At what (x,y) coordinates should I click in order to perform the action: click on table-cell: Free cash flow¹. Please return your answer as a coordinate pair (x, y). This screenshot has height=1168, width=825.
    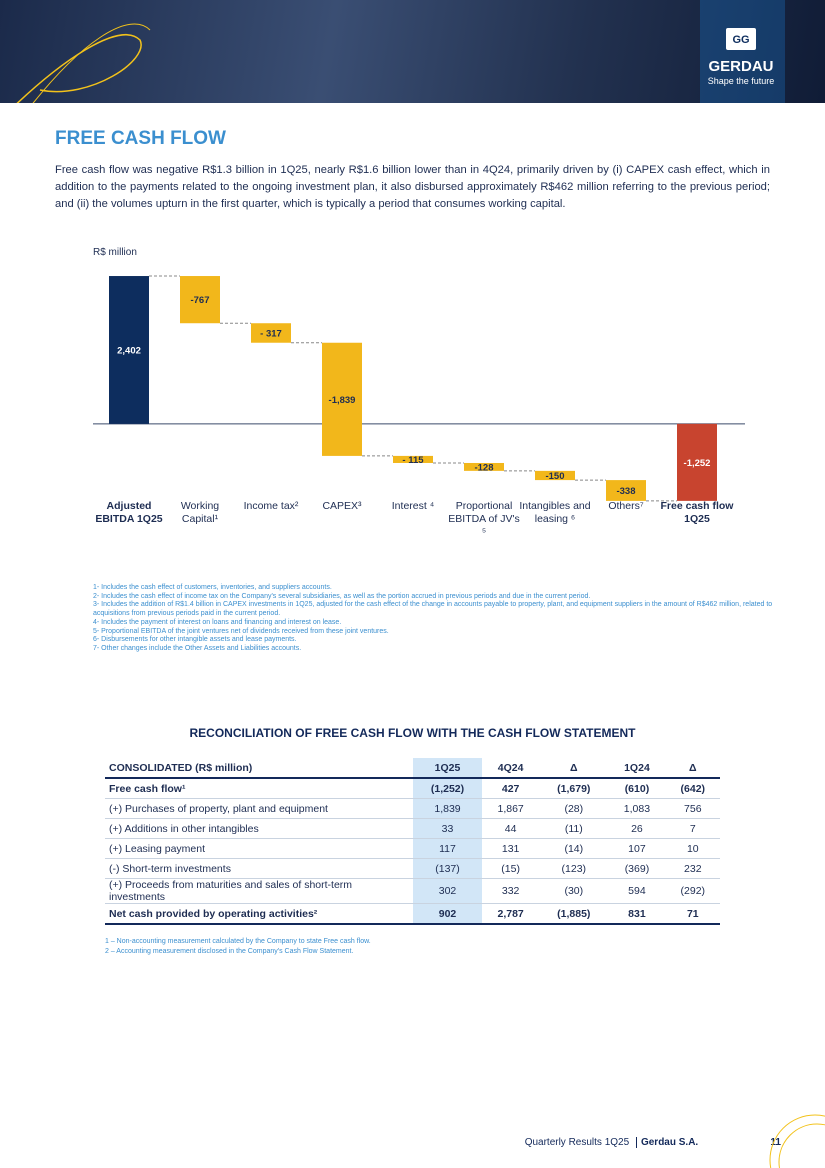
    Looking at the image, I should click on (259, 788).